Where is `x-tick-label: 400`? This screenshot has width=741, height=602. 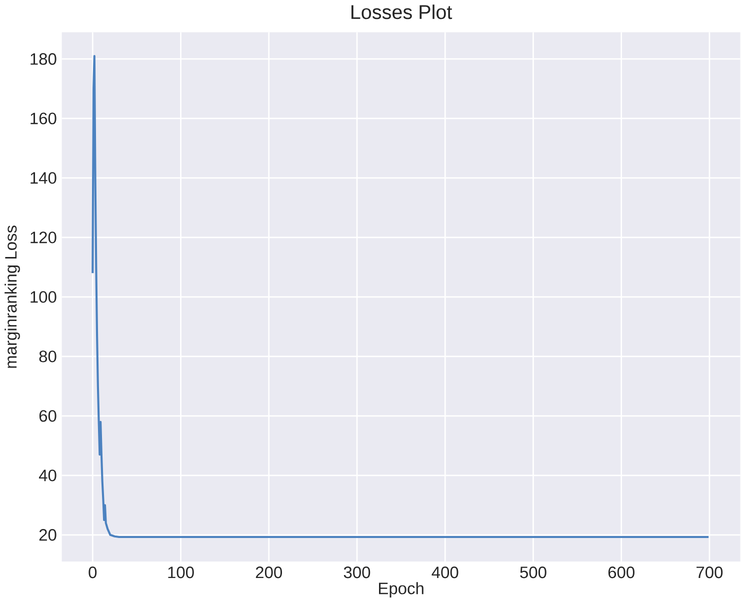 x-tick-label: 400 is located at coordinates (445, 572).